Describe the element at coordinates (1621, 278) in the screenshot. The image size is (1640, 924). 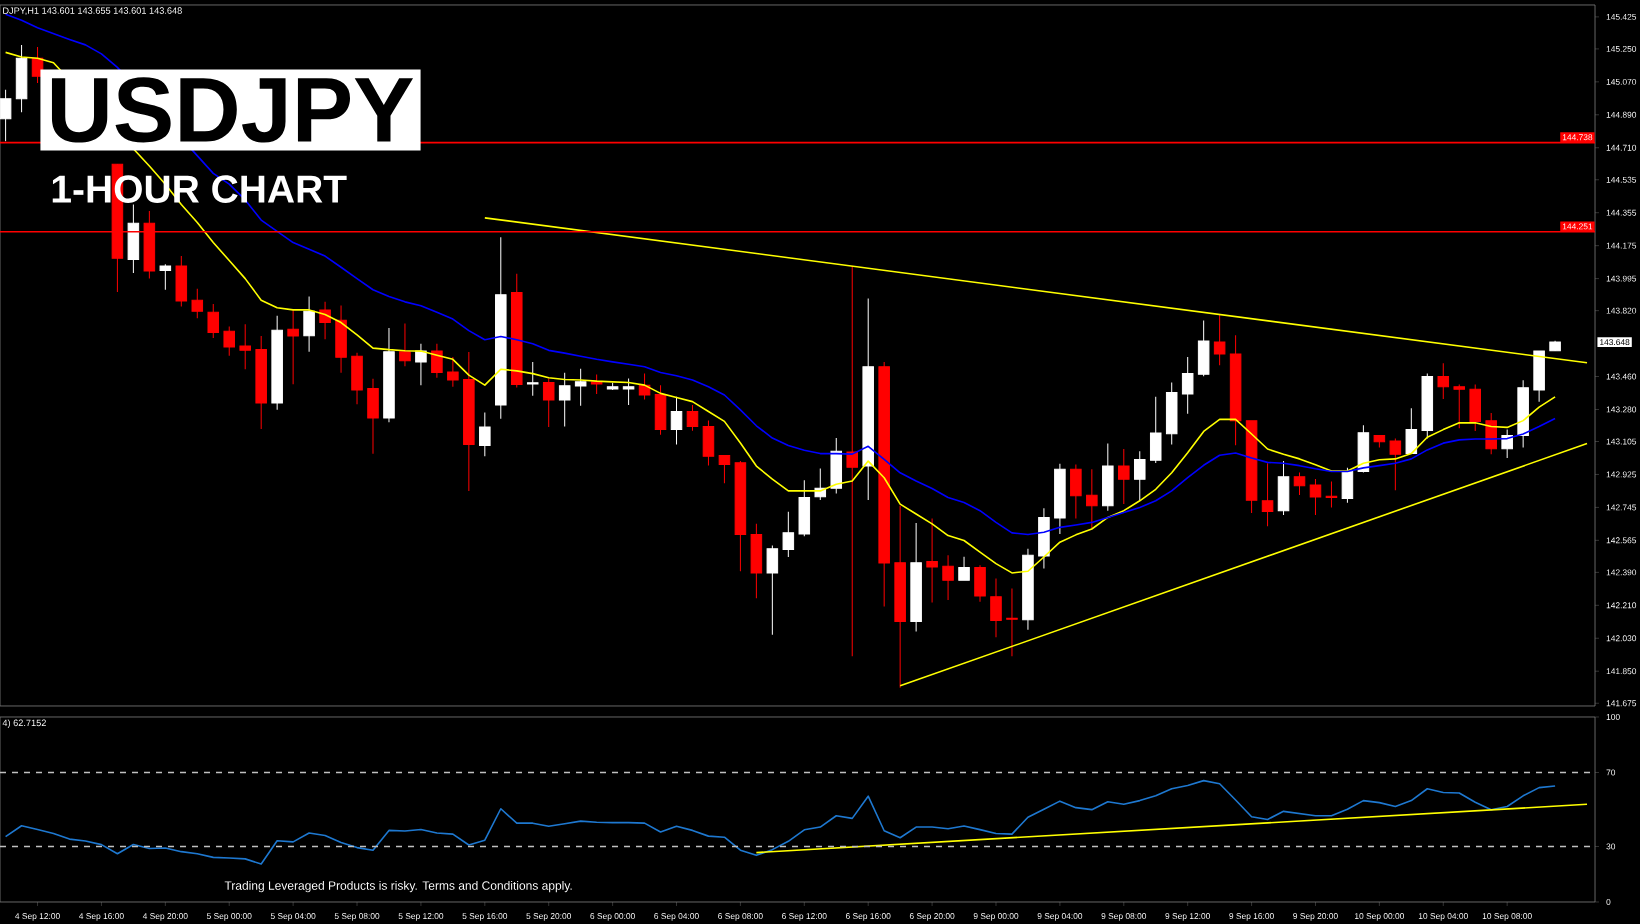
I see `y-tick-label: 143.995` at that location.